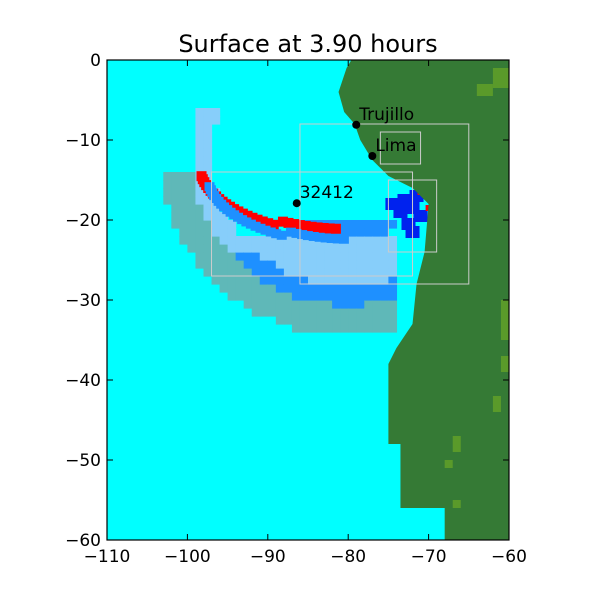 The width and height of the screenshot is (600, 600). Describe the element at coordinates (420, 216) in the screenshot. I see `deep-trough-cell` at that location.